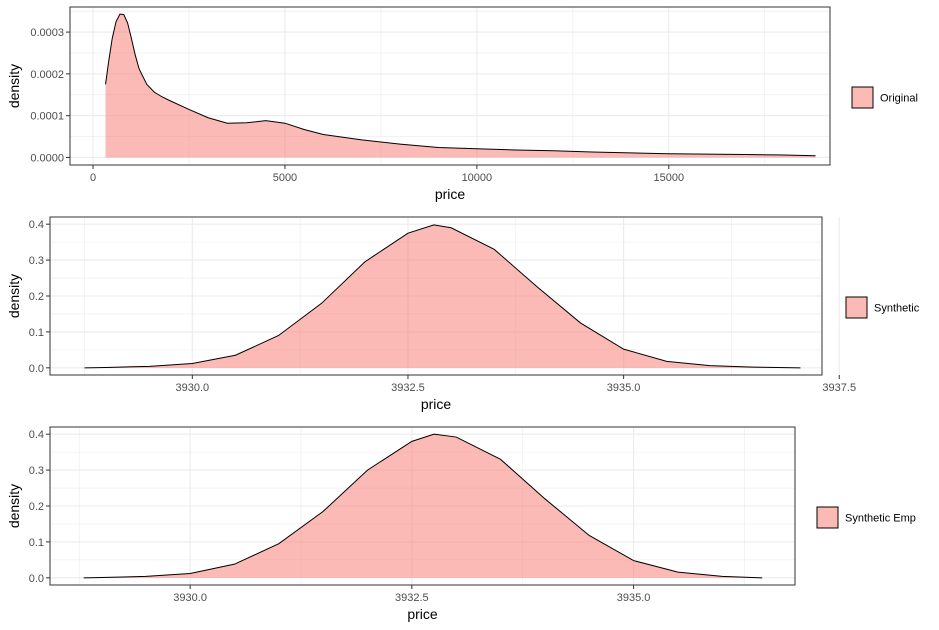  Describe the element at coordinates (839, 388) in the screenshot. I see `x-tick-label: 3937.5` at that location.